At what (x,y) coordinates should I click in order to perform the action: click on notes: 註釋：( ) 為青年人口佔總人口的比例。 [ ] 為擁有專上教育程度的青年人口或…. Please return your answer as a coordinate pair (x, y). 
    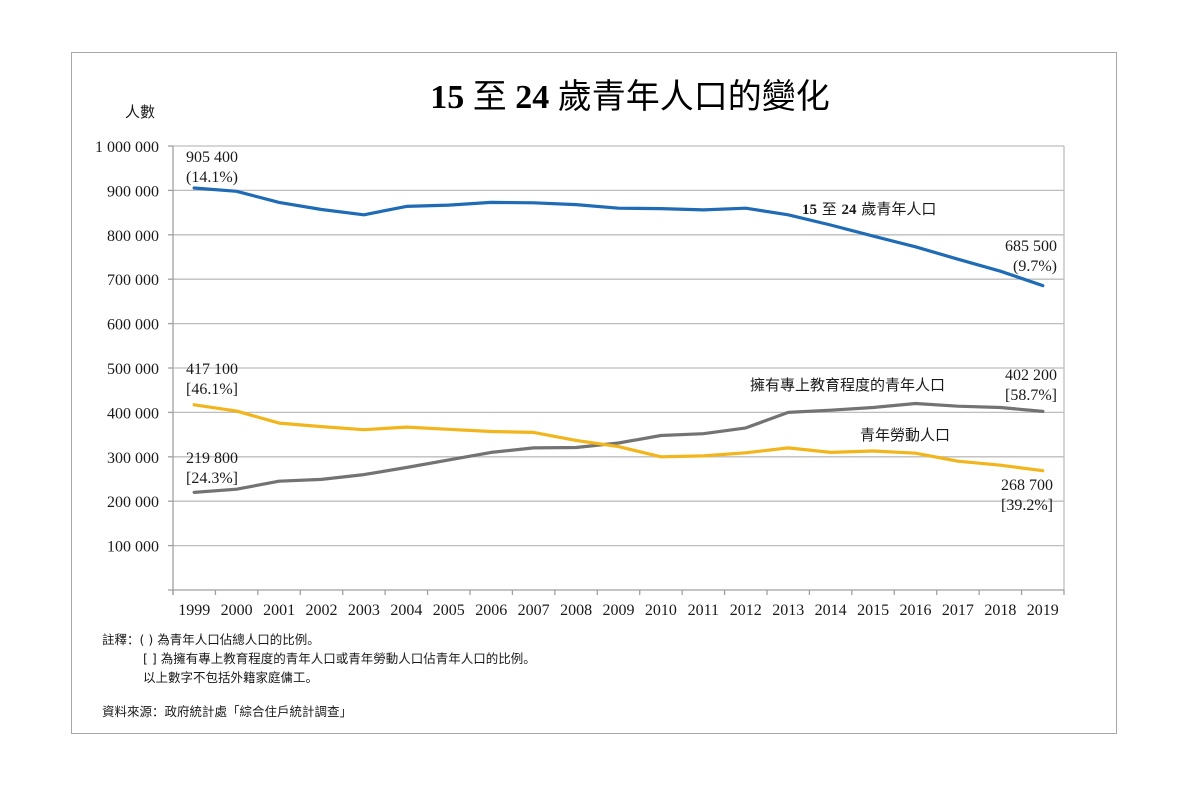
    Looking at the image, I should click on (319, 675).